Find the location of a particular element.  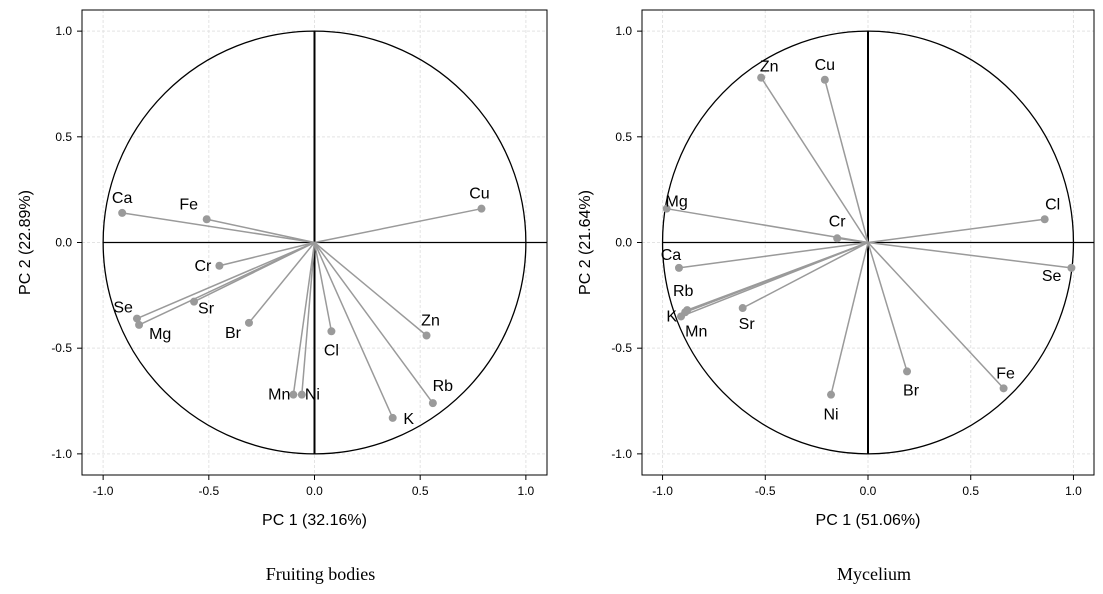

loading-point-Rb is located at coordinates (432, 403).